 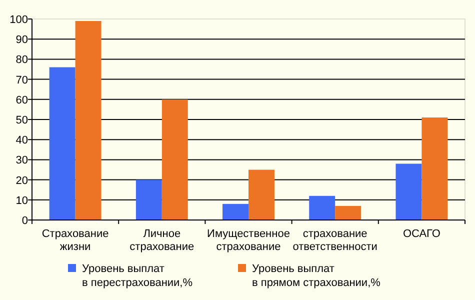 I want to click on y-tick-label: 50, so click(x=22, y=120).